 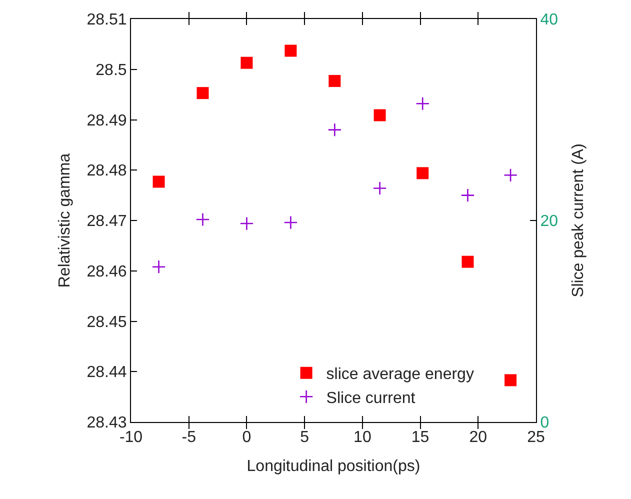 What do you see at coordinates (111, 70) in the screenshot?
I see `y-tick-label: 28.5` at bounding box center [111, 70].